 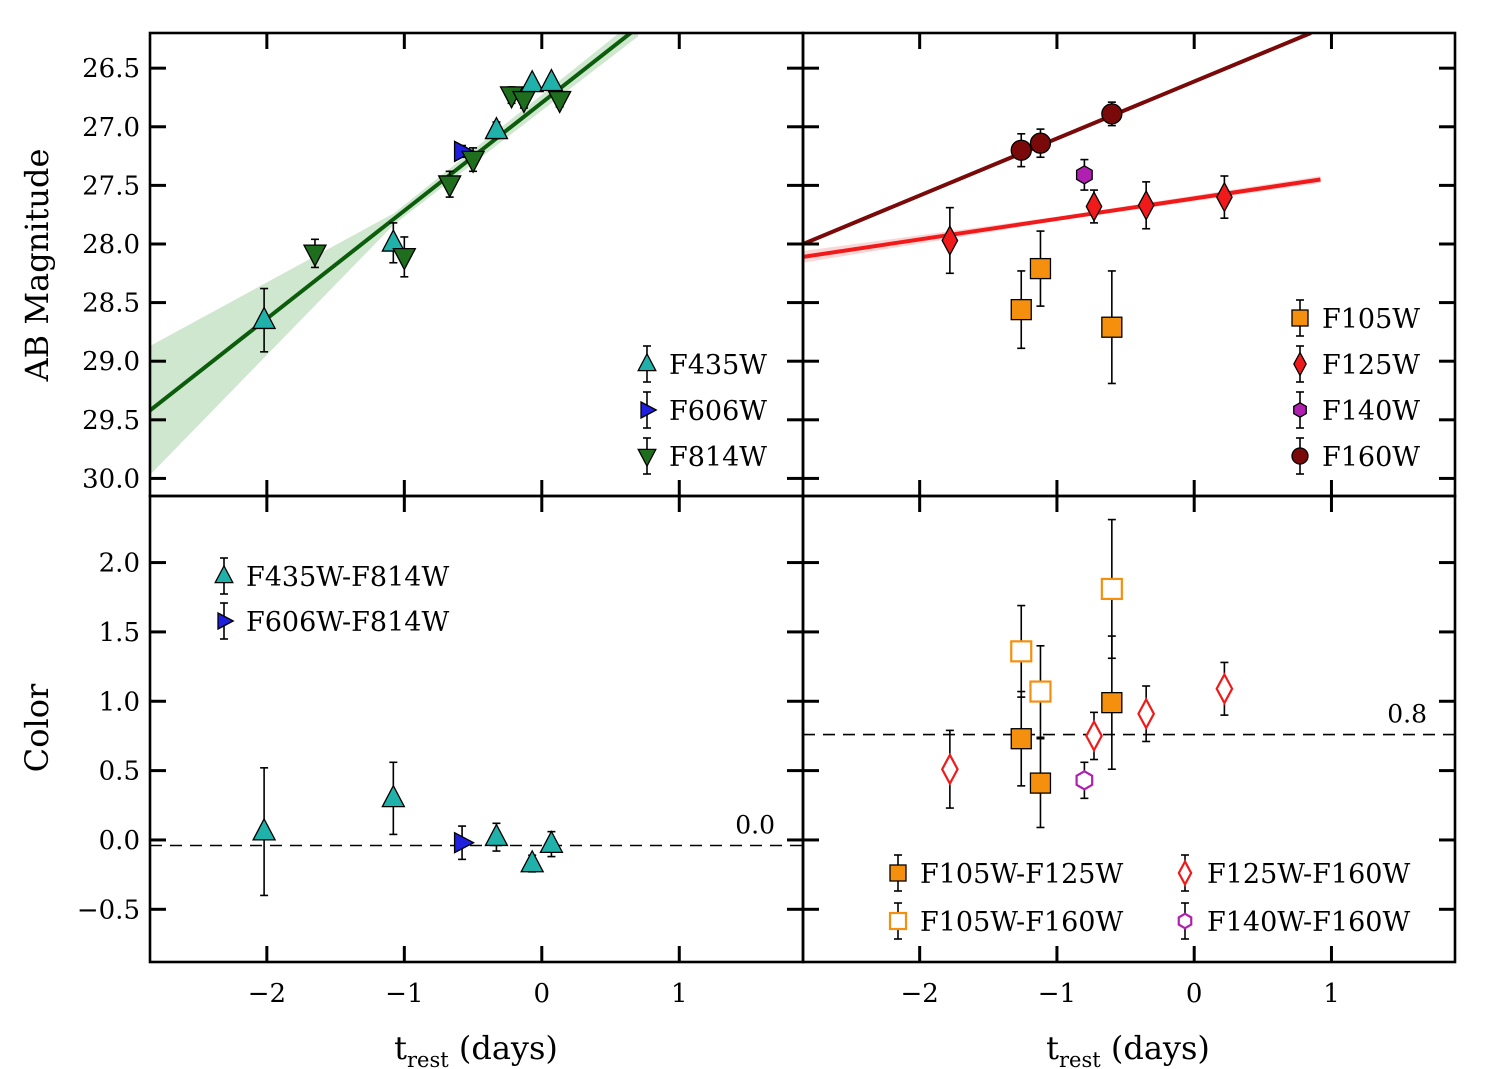 I want to click on y-tick-label: 1.5, so click(x=119, y=633).